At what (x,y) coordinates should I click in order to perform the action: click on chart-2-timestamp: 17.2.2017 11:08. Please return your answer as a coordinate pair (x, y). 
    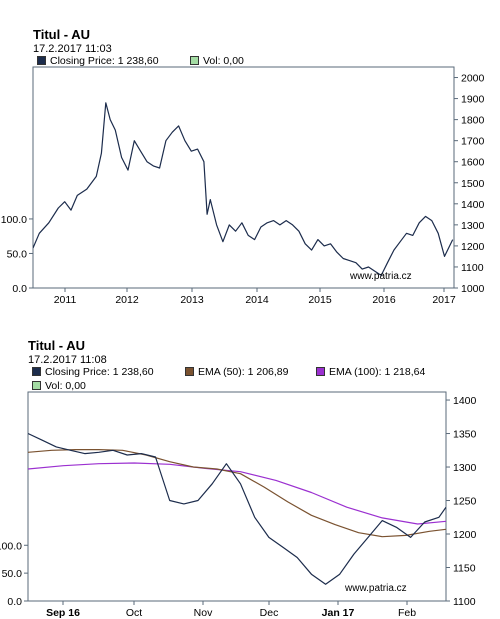
    Looking at the image, I should click on (67, 360).